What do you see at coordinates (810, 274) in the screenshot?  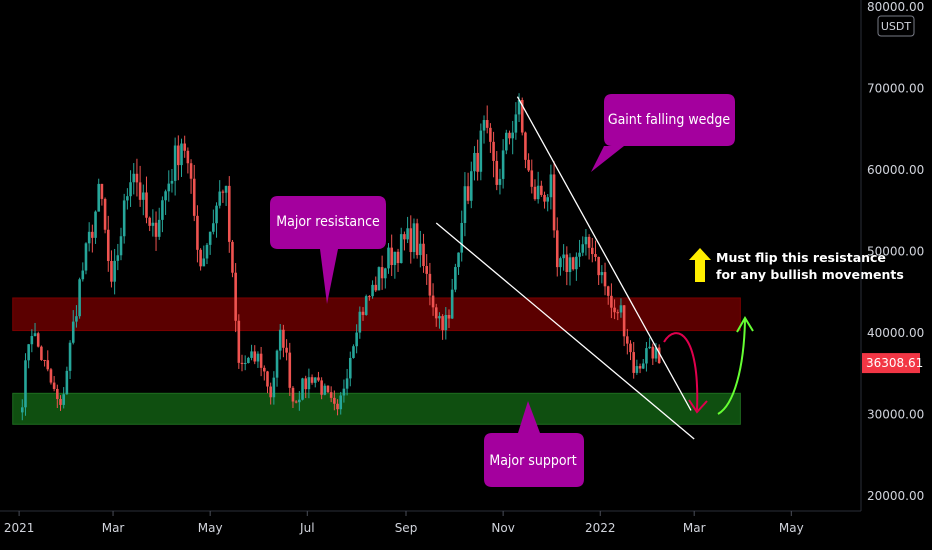 I see `note-line-2: for any bullish movements` at bounding box center [810, 274].